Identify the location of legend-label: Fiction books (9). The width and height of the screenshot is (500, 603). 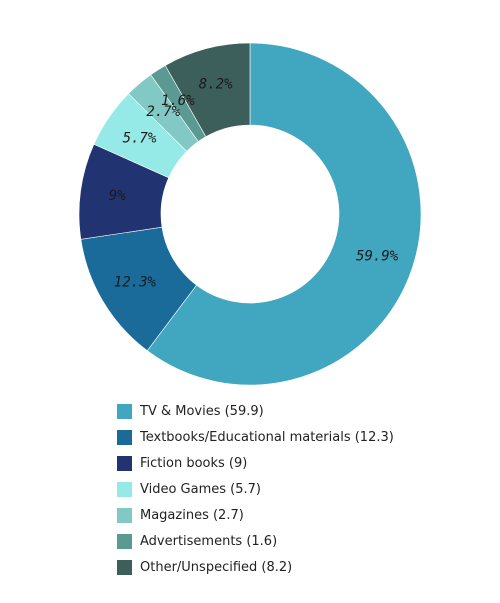
(194, 463).